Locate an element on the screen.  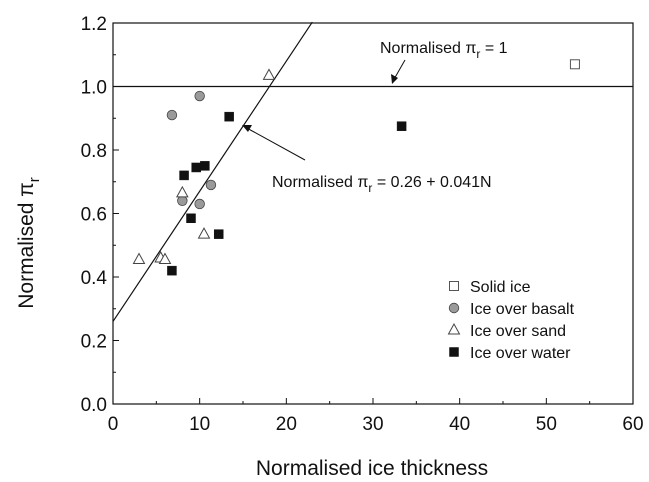
annotation-fit-text: Normalised πr = 0.26 + 0.041N is located at coordinates (382, 184).